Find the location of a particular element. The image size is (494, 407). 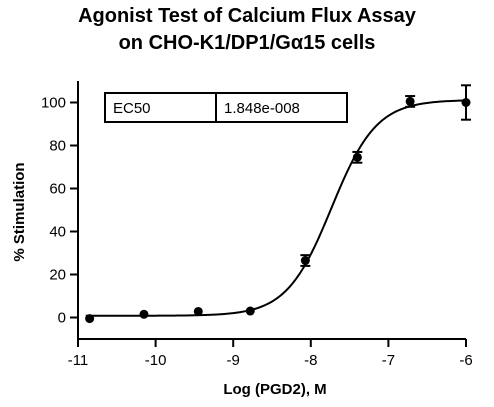

y-tick-label: 60 is located at coordinates (57, 189).